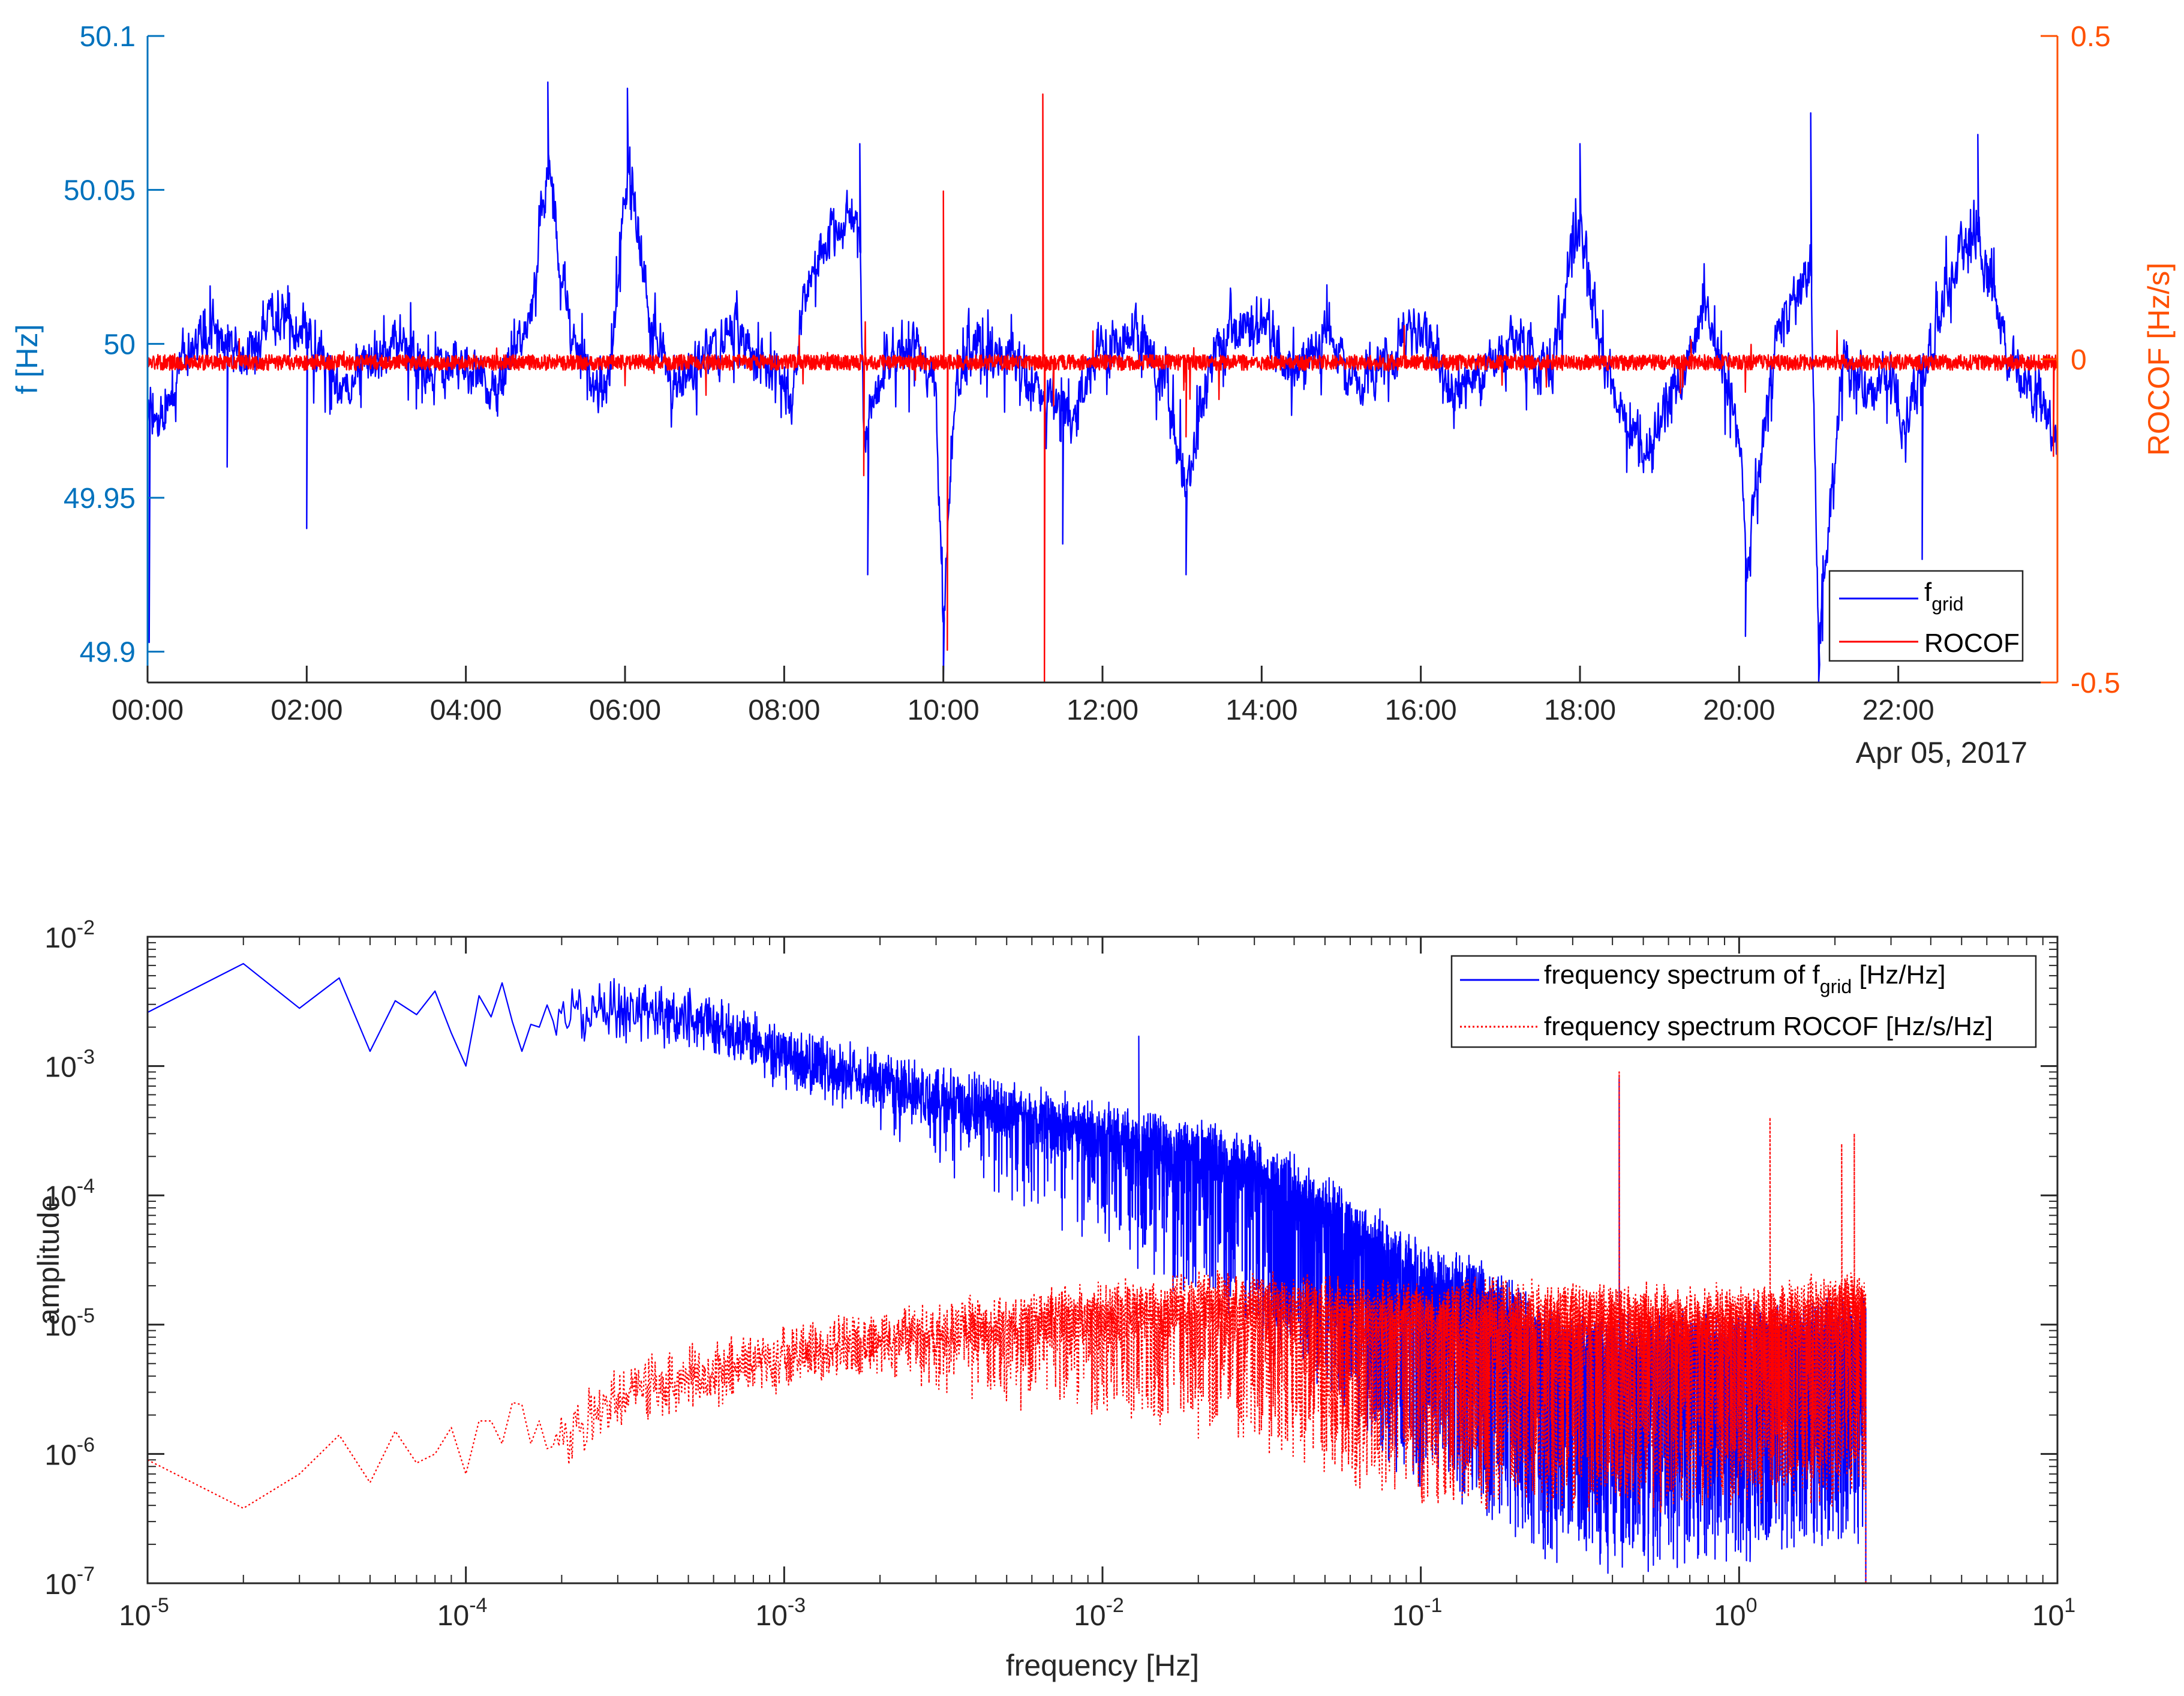  Describe the element at coordinates (2095, 683) in the screenshot. I see `rocof-y-tick-label: -0.5` at that location.